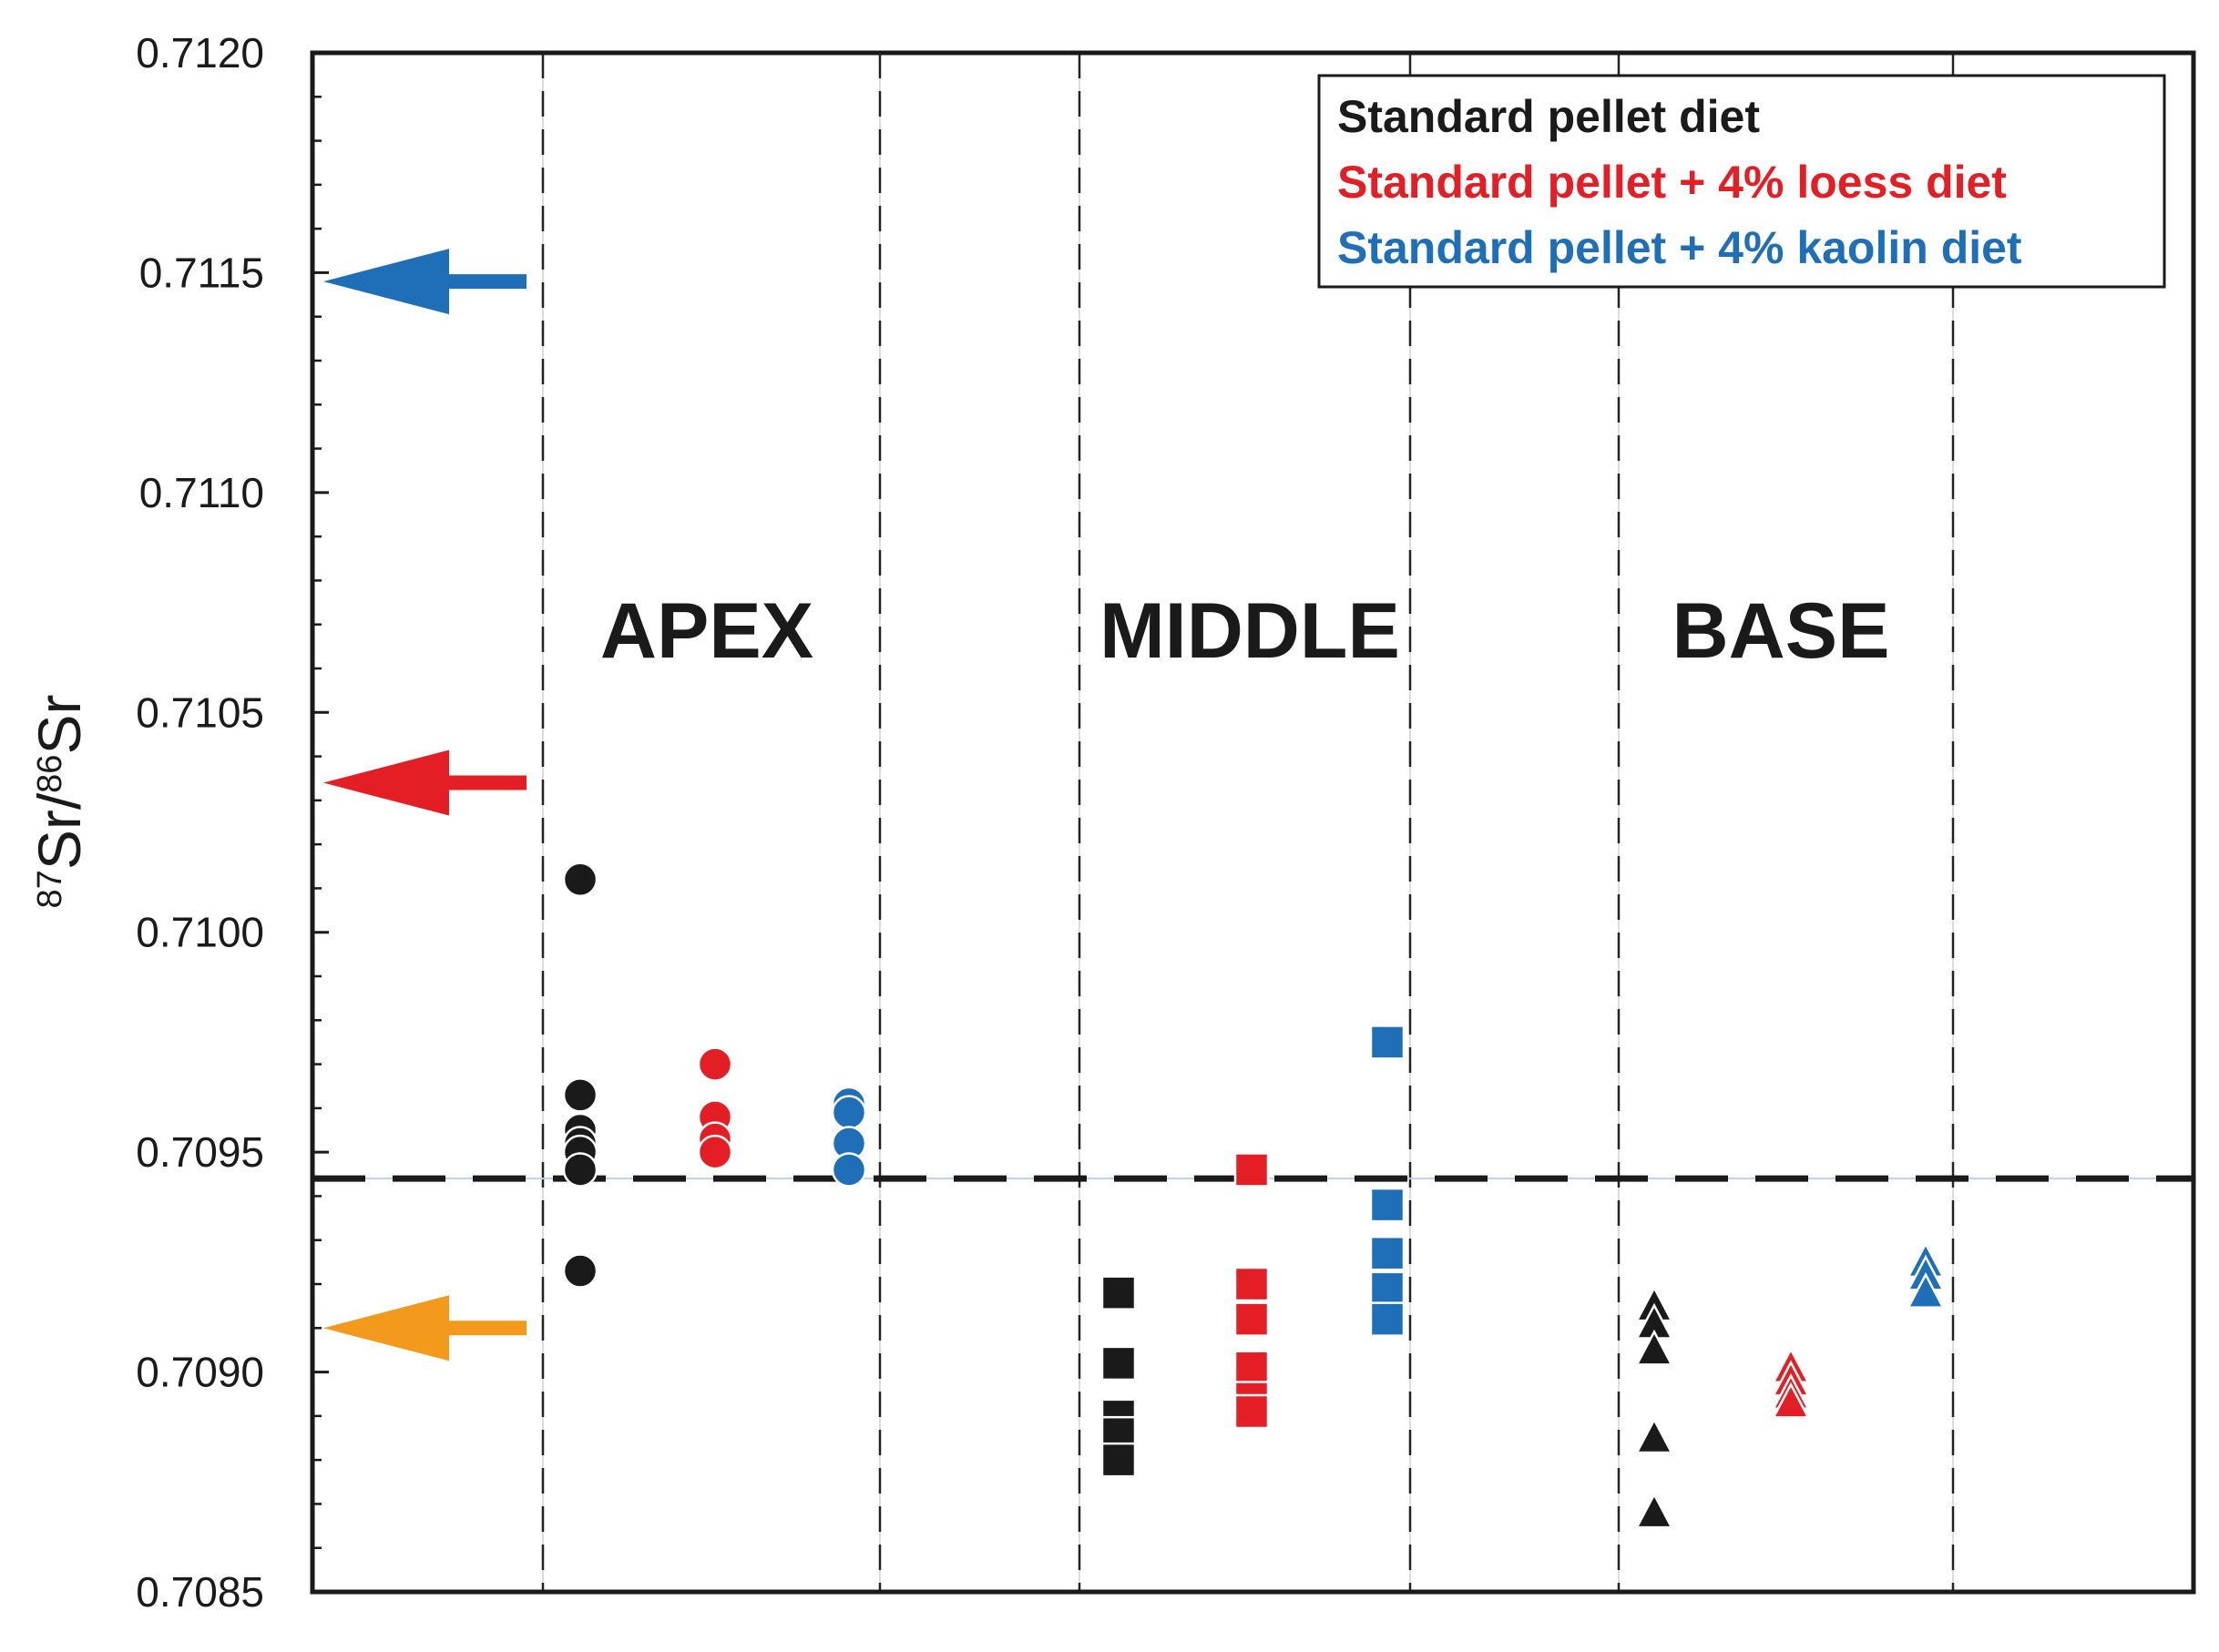  Describe the element at coordinates (200, 712) in the screenshot. I see `y-tick-label: 0.7105` at that location.